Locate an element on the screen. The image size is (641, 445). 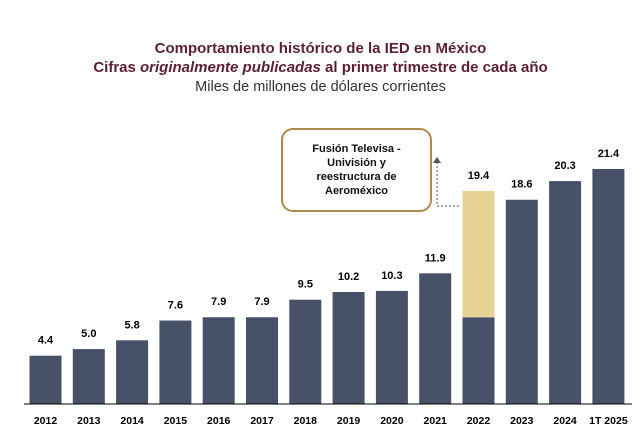
x-tick-label: 1T 2025 is located at coordinates (608, 421).